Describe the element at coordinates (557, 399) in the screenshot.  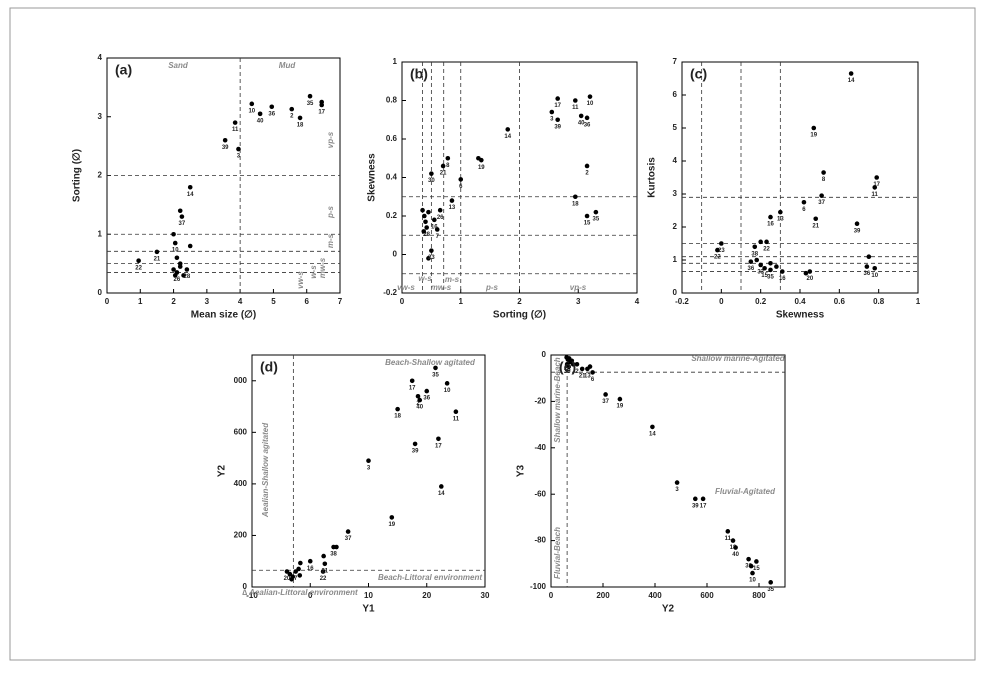
I see `annotation: Shallow marine-Beach` at that location.